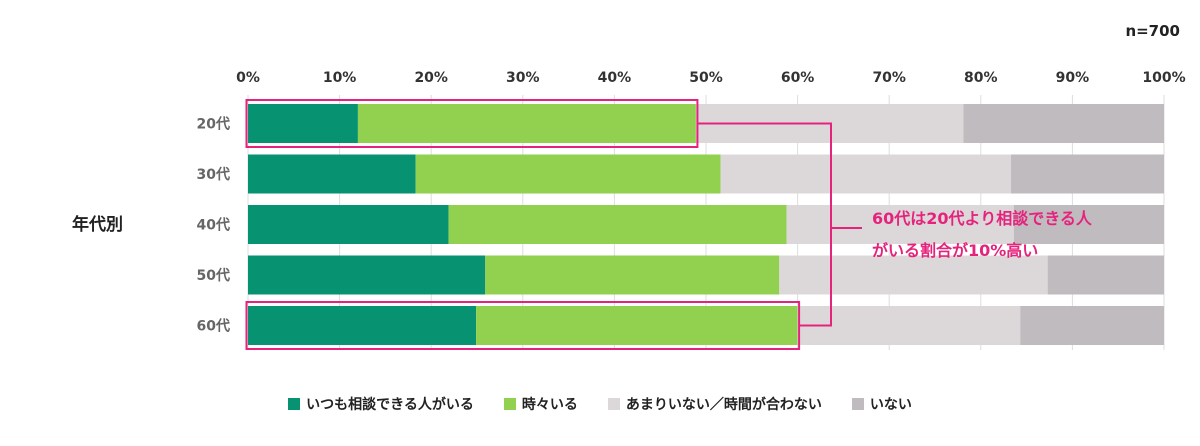 The height and width of the screenshot is (446, 1200). Describe the element at coordinates (248, 78) in the screenshot. I see `x-tick-label: 0%` at that location.